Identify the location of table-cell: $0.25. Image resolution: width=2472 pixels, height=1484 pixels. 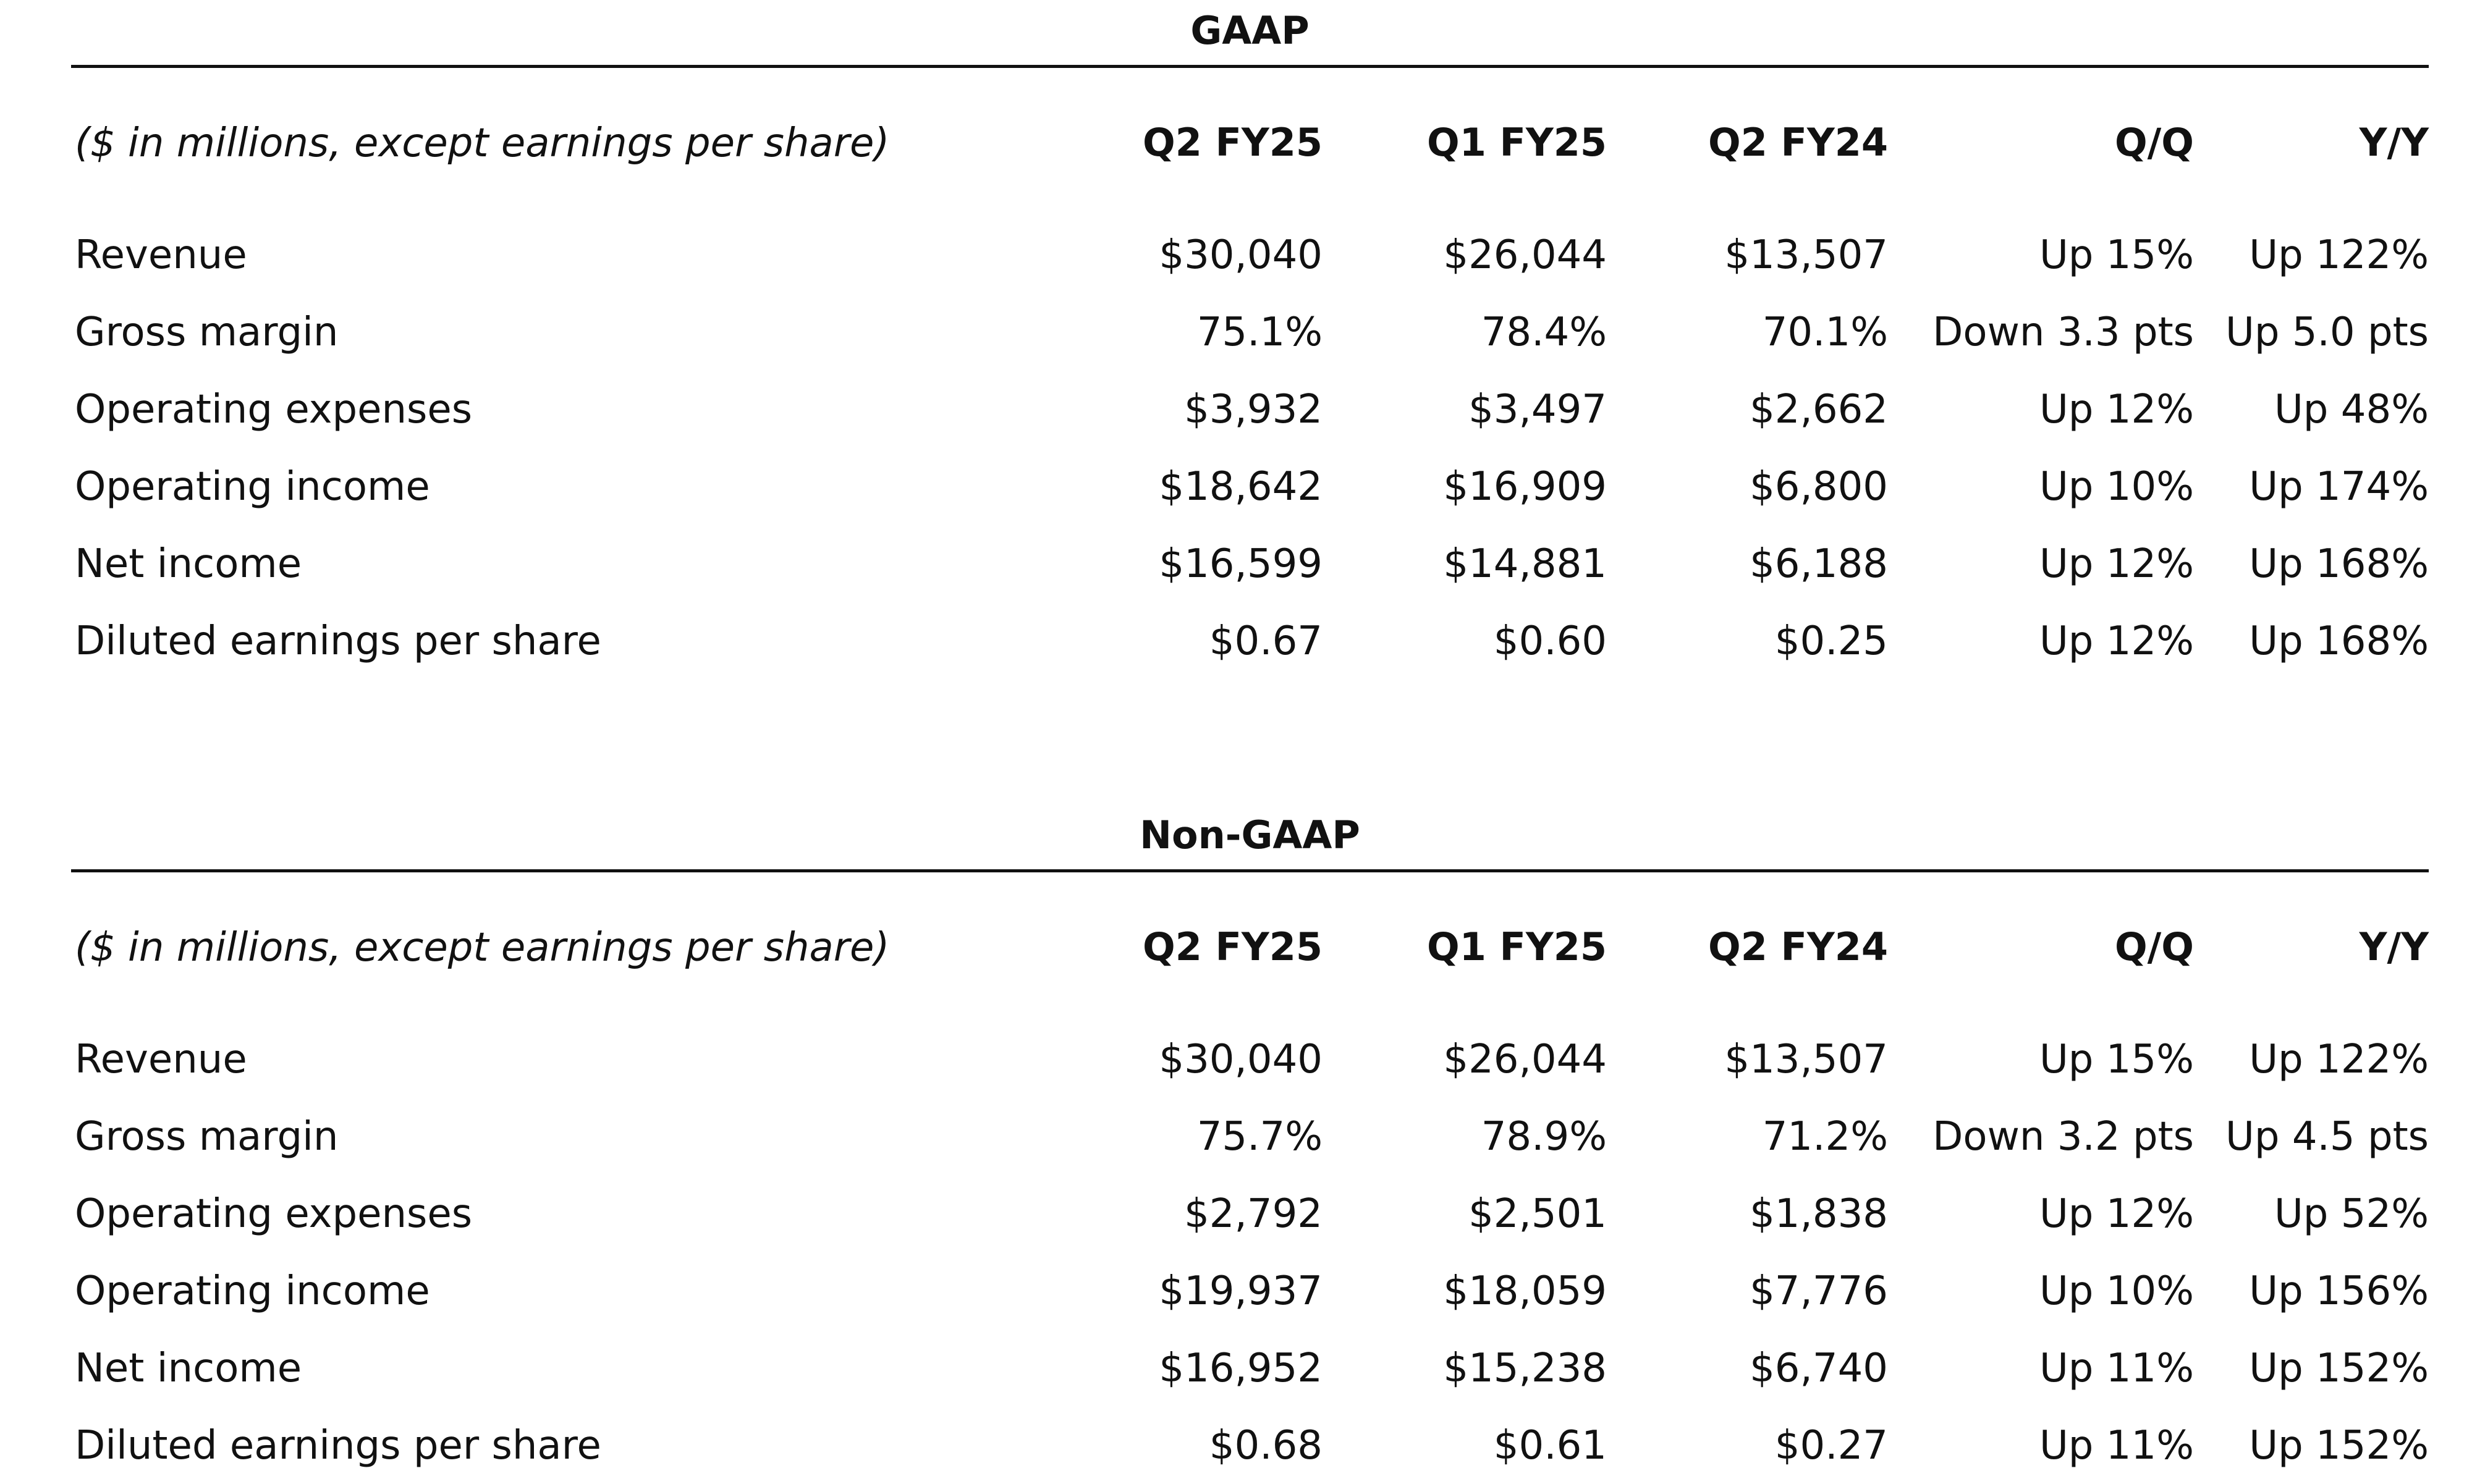
(1831, 641).